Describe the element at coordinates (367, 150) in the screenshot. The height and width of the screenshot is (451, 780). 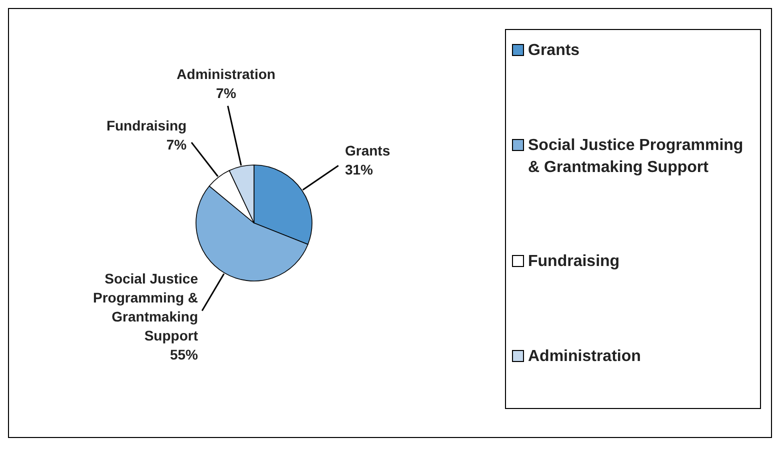
I see `slice-label: Grants` at that location.